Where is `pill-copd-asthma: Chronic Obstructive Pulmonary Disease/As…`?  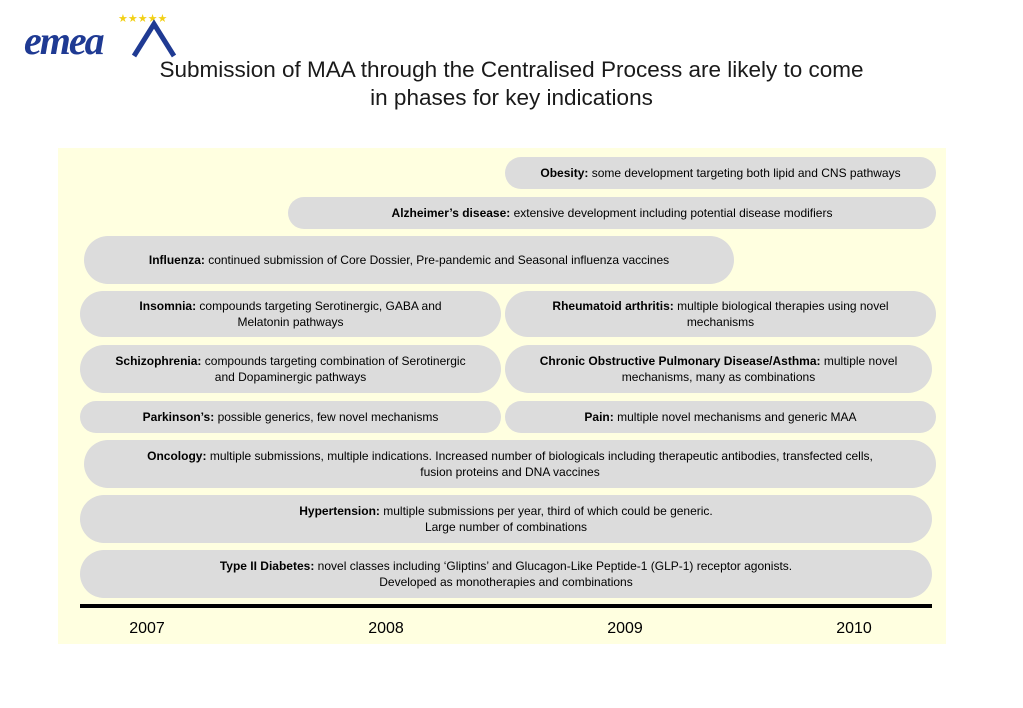 pill-copd-asthma: Chronic Obstructive Pulmonary Disease/As… is located at coordinates (718, 369).